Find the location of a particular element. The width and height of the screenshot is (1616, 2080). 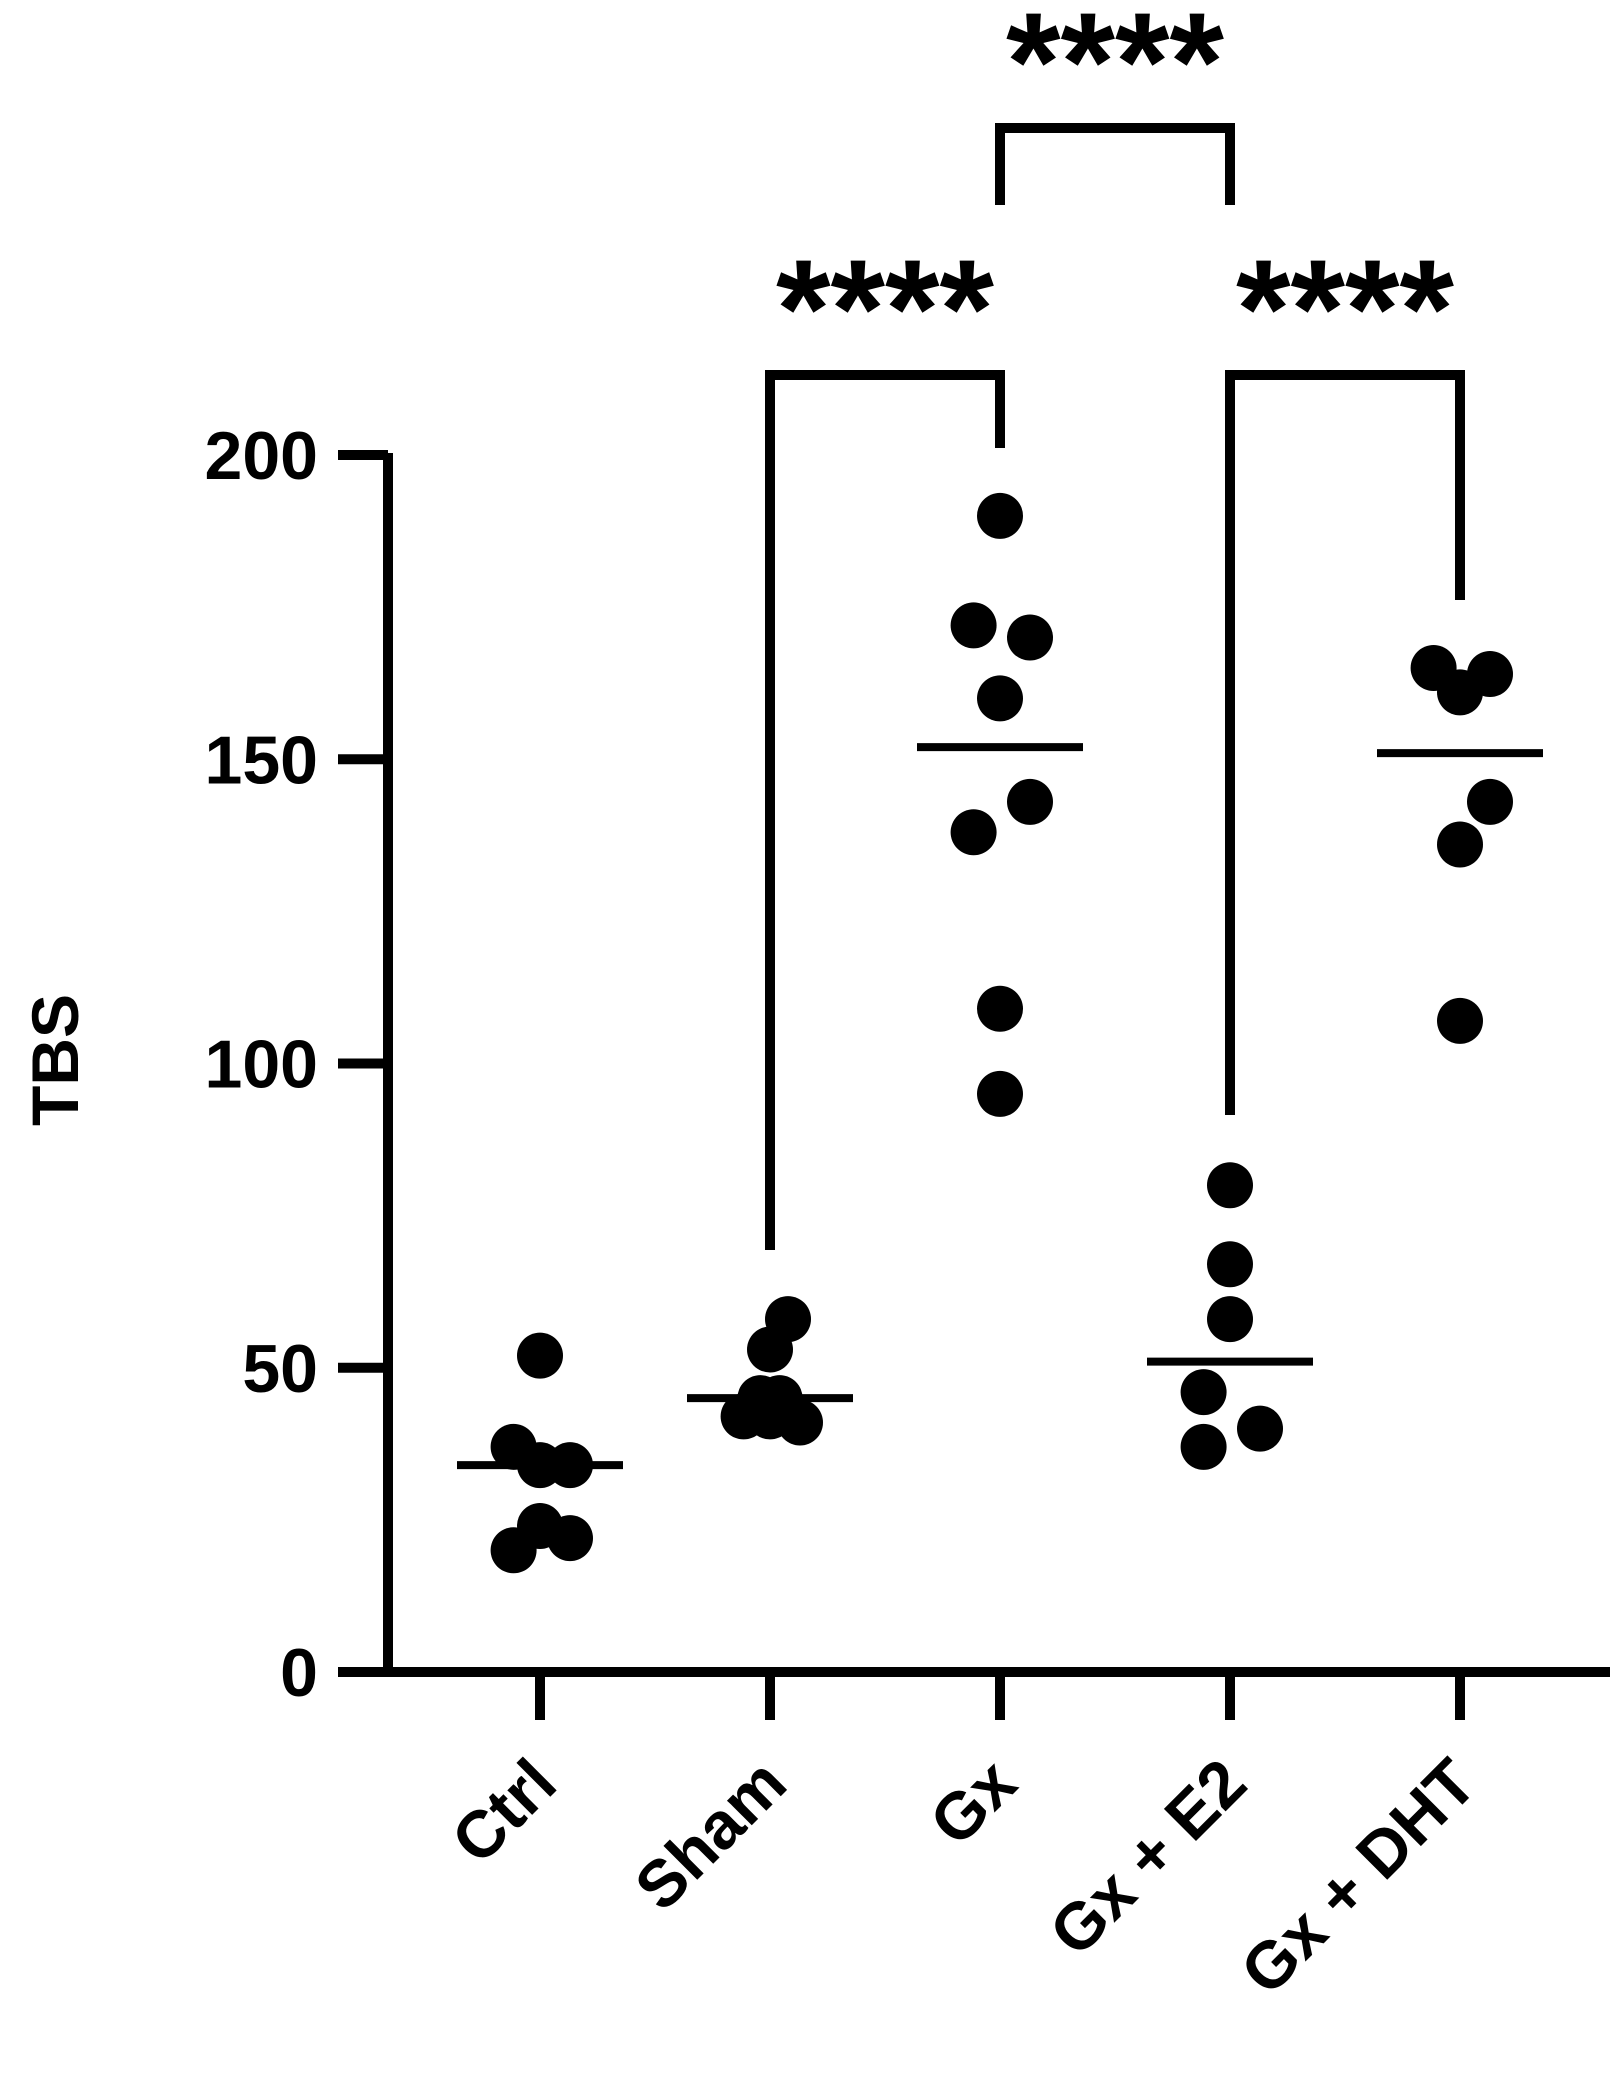

x-tick-label: Ctrl is located at coordinates (503, 1811).